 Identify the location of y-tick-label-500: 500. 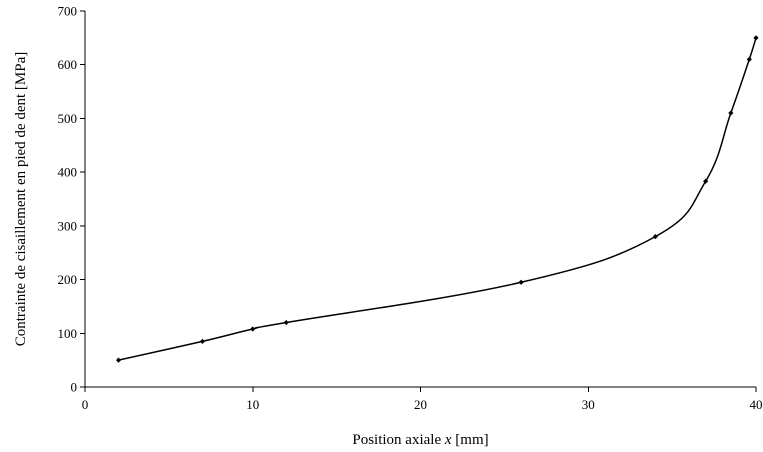
(68, 118).